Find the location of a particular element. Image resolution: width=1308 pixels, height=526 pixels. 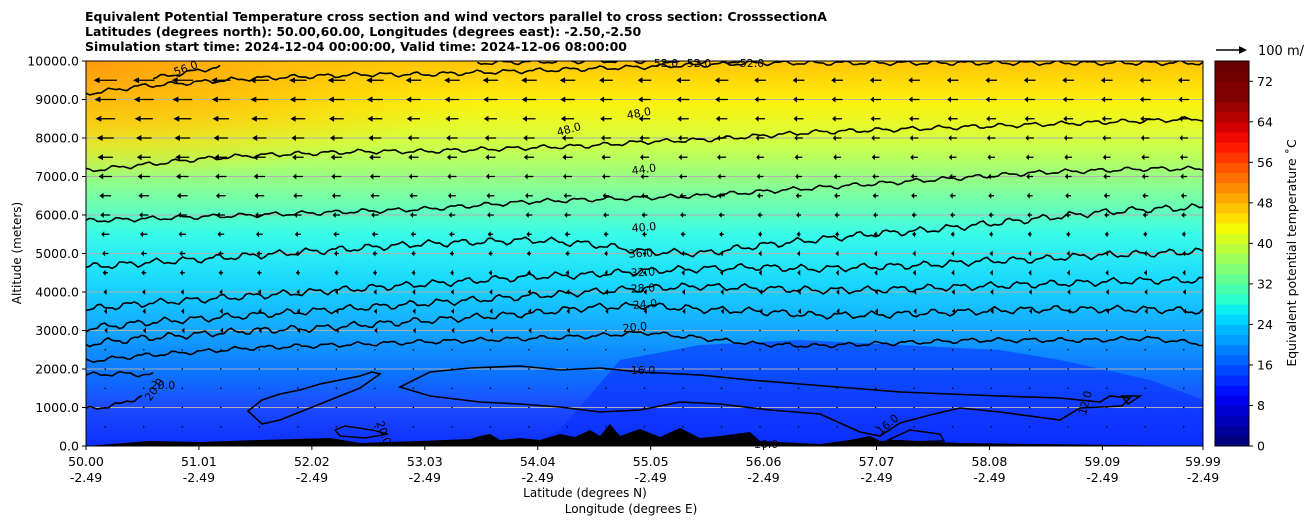

y-tick-label: 8000.0 is located at coordinates (57, 138).